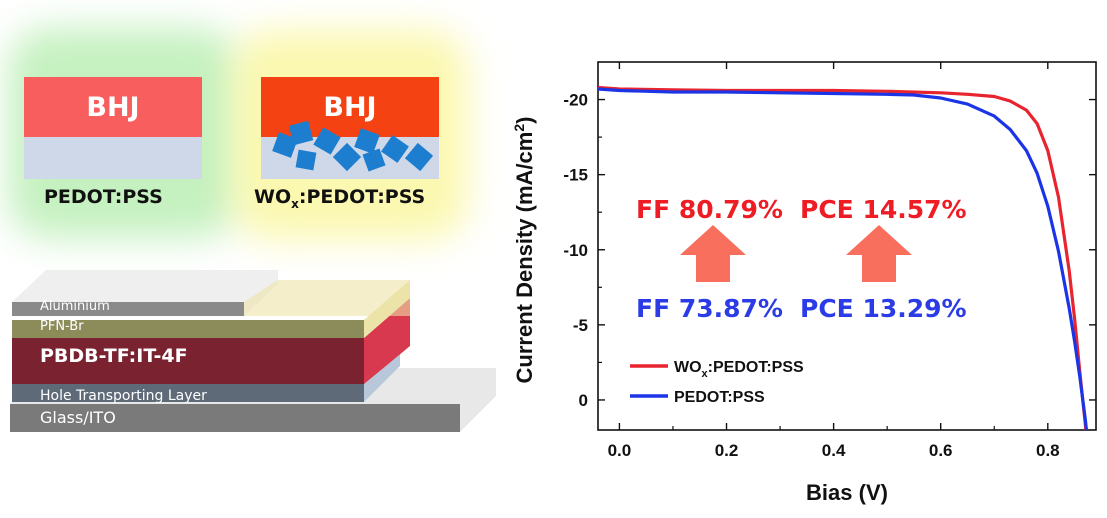 The height and width of the screenshot is (518, 1107). I want to click on wox-caption: WOx:PEDOT:PSS, so click(339, 198).